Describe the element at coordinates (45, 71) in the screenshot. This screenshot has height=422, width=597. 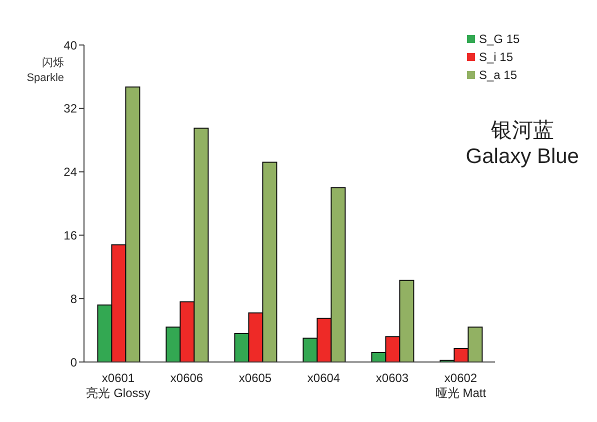
I see `y-axis-title: 闪烁 Sparkle` at that location.